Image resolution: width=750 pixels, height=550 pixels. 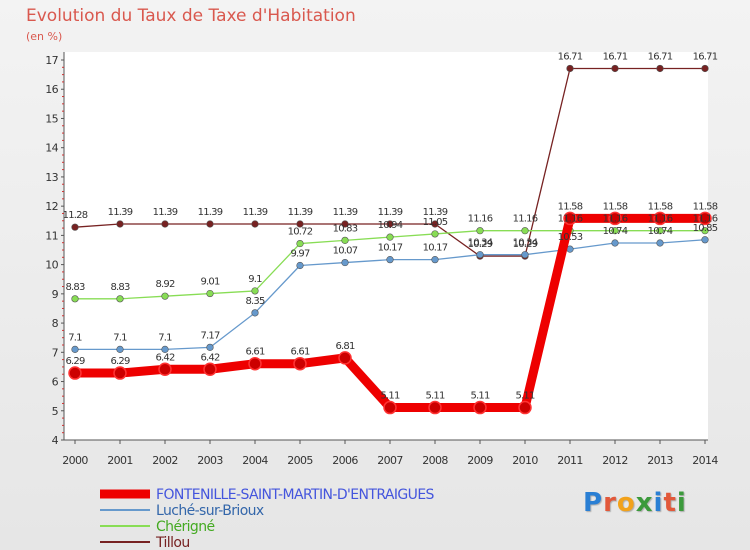 What do you see at coordinates (300, 460) in the screenshot?
I see `x-tick-label: 2005` at bounding box center [300, 460].